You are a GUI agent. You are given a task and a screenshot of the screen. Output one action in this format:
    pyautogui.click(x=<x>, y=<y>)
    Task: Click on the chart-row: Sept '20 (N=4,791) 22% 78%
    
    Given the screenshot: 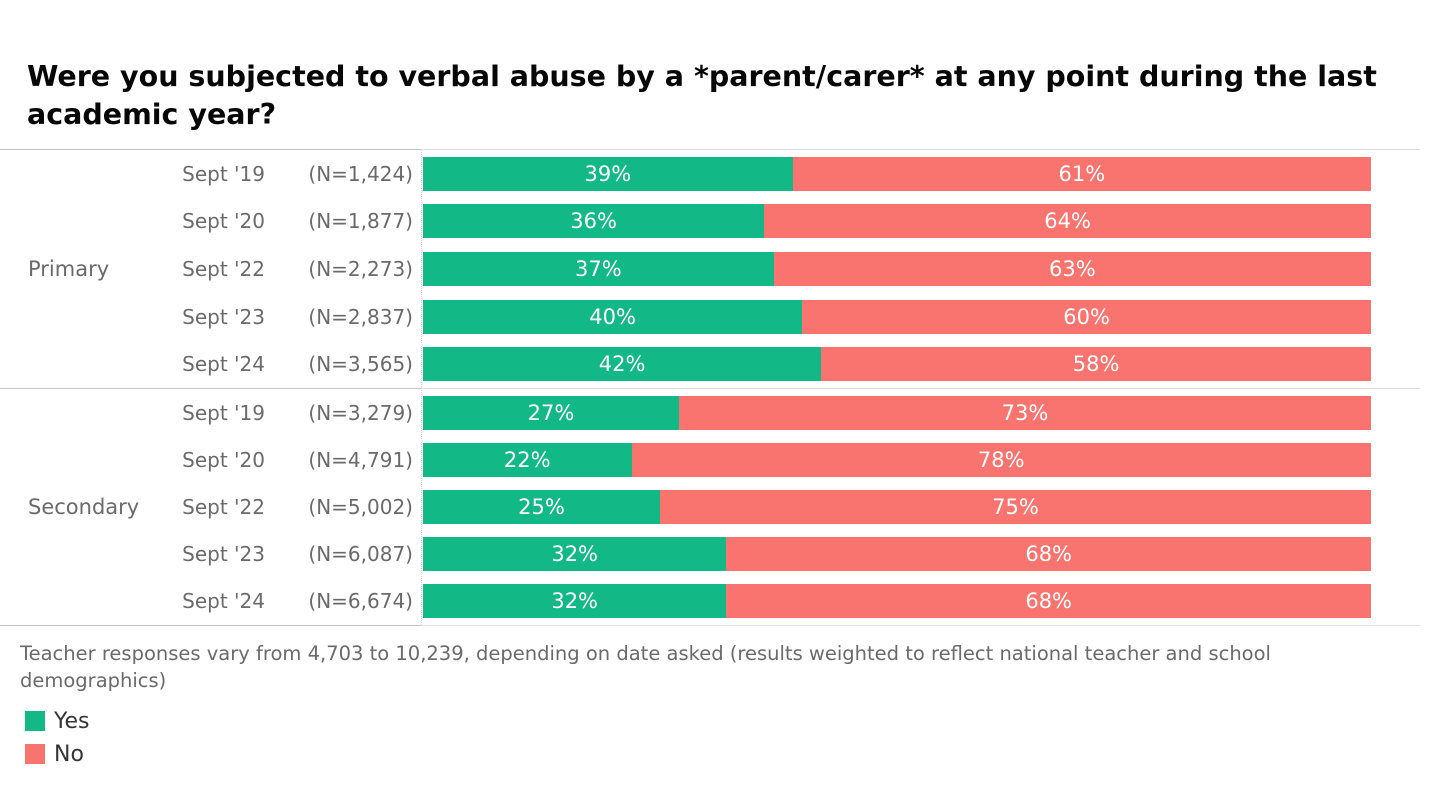 What is the action you would take?
    pyautogui.click(x=710, y=459)
    